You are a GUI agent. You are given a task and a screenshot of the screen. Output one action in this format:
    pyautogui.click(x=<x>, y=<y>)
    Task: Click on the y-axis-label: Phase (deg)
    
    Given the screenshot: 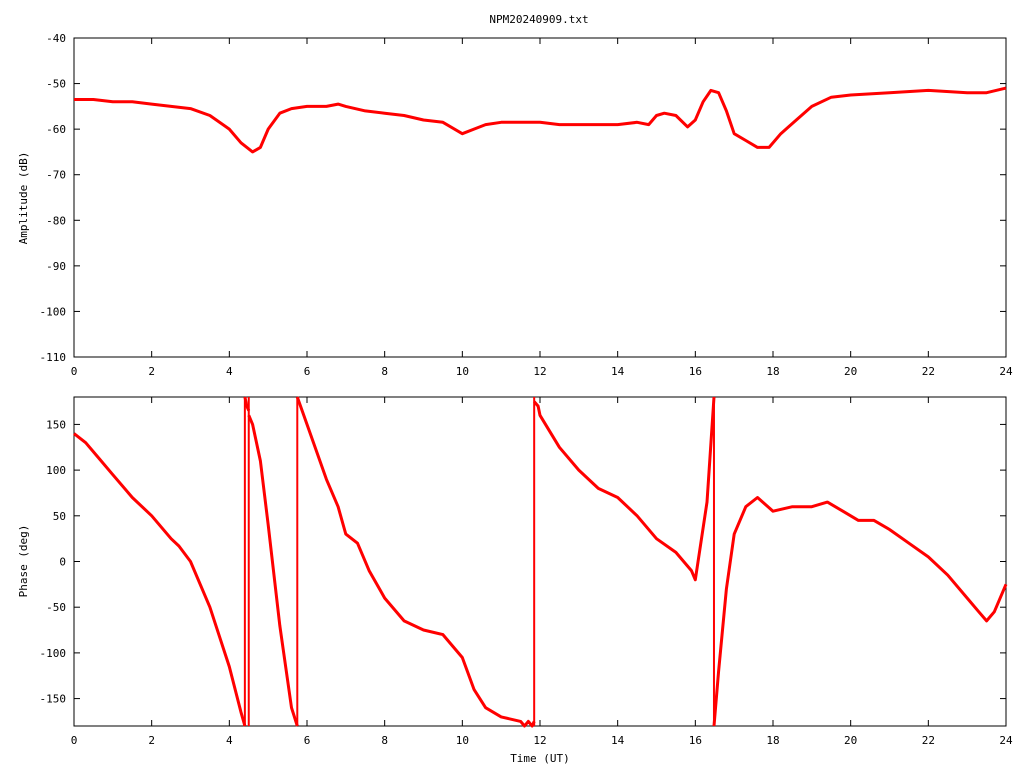 What is the action you would take?
    pyautogui.click(x=23, y=561)
    